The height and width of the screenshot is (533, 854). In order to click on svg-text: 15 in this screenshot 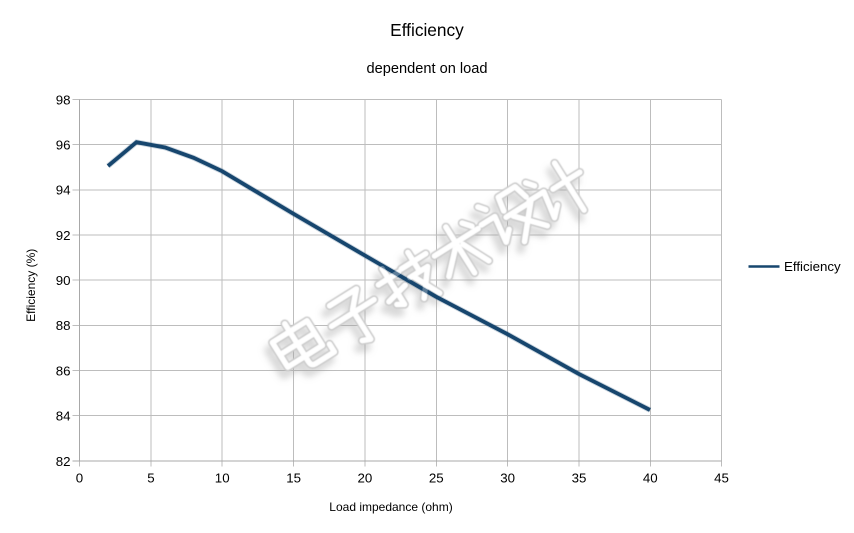, I will do `click(293, 478)`.